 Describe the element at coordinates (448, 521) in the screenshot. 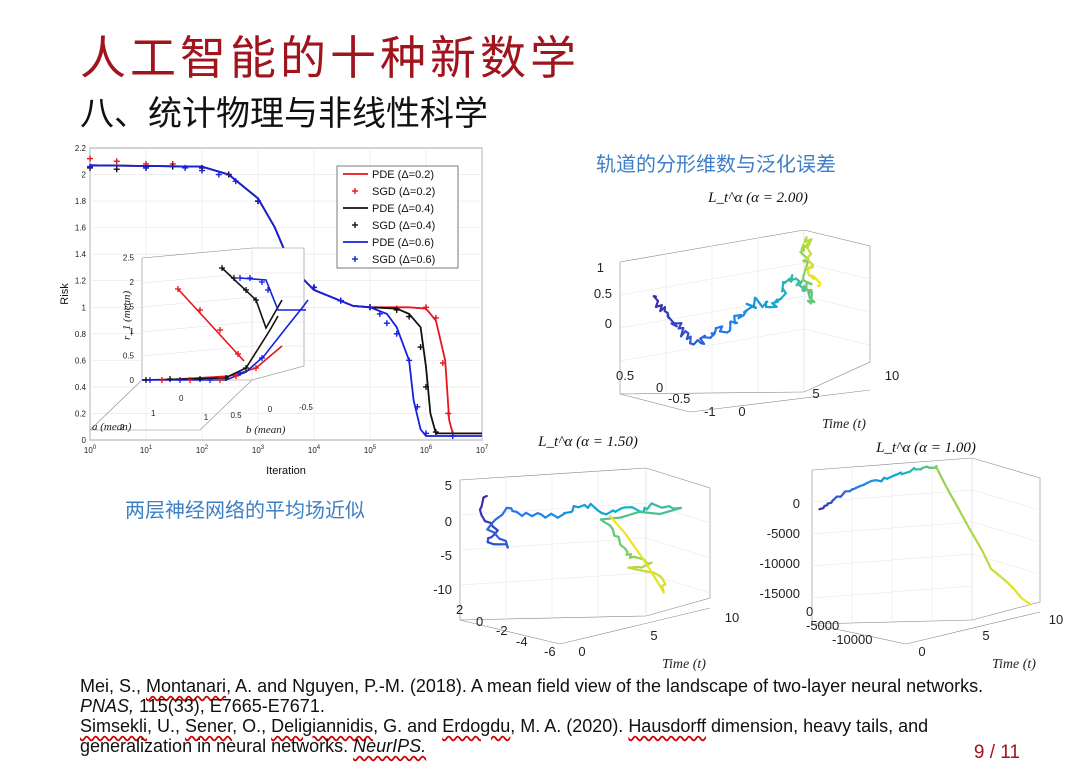

I see `levy-15-ztick: 0` at that location.